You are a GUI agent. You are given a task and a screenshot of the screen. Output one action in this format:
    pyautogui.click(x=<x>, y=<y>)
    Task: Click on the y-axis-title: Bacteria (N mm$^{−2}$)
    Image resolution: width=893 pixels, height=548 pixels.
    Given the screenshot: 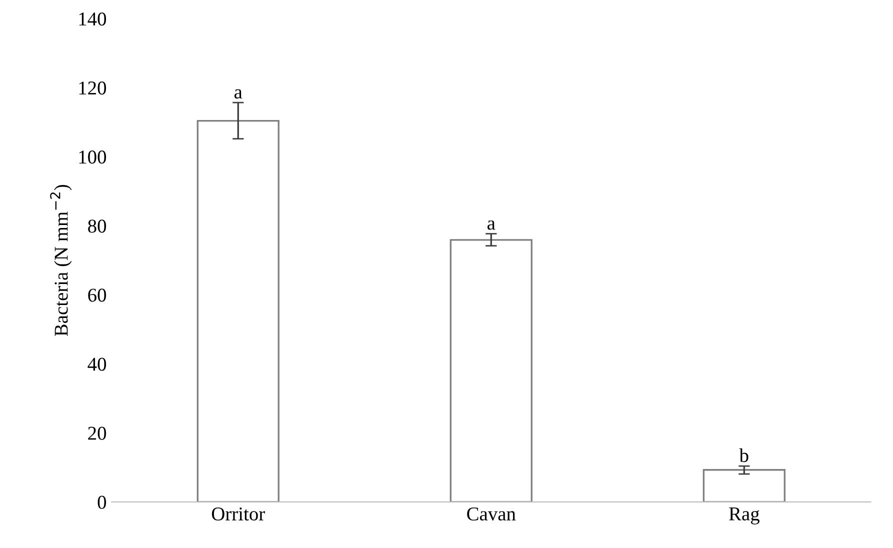 What is the action you would take?
    pyautogui.click(x=61, y=260)
    